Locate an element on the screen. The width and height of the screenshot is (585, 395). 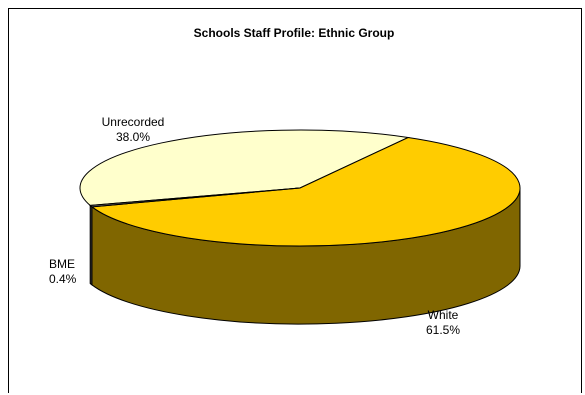
label-unrecorded-value: 38.0% is located at coordinates (133, 137).